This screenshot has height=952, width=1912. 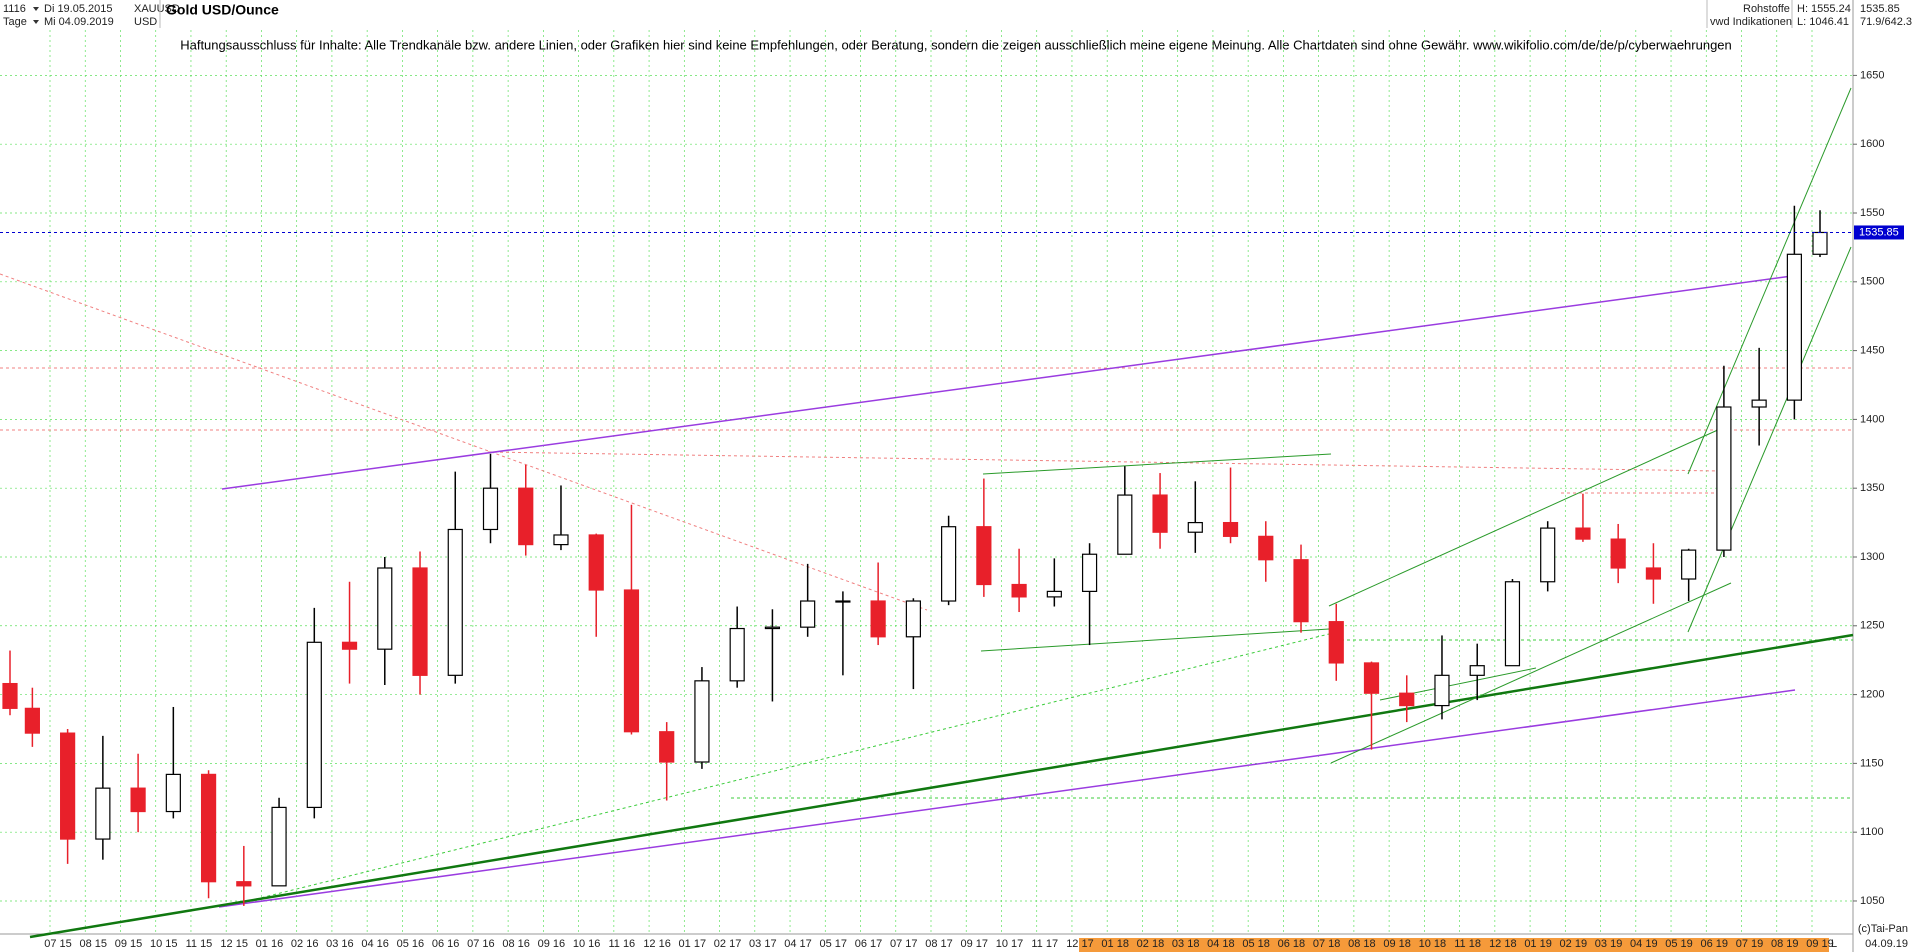 I want to click on y-tick-label: 1500, so click(x=1872, y=282).